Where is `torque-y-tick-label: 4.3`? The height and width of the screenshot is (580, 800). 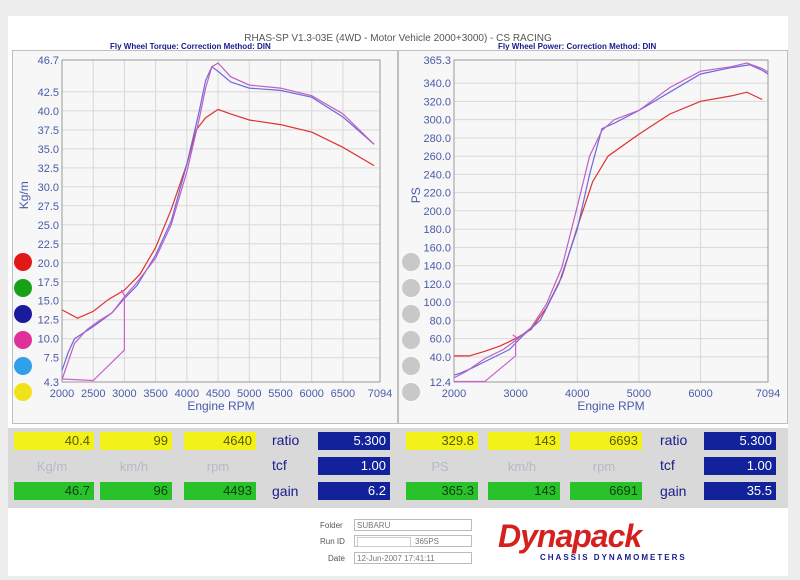 torque-y-tick-label: 4.3 is located at coordinates (51, 383).